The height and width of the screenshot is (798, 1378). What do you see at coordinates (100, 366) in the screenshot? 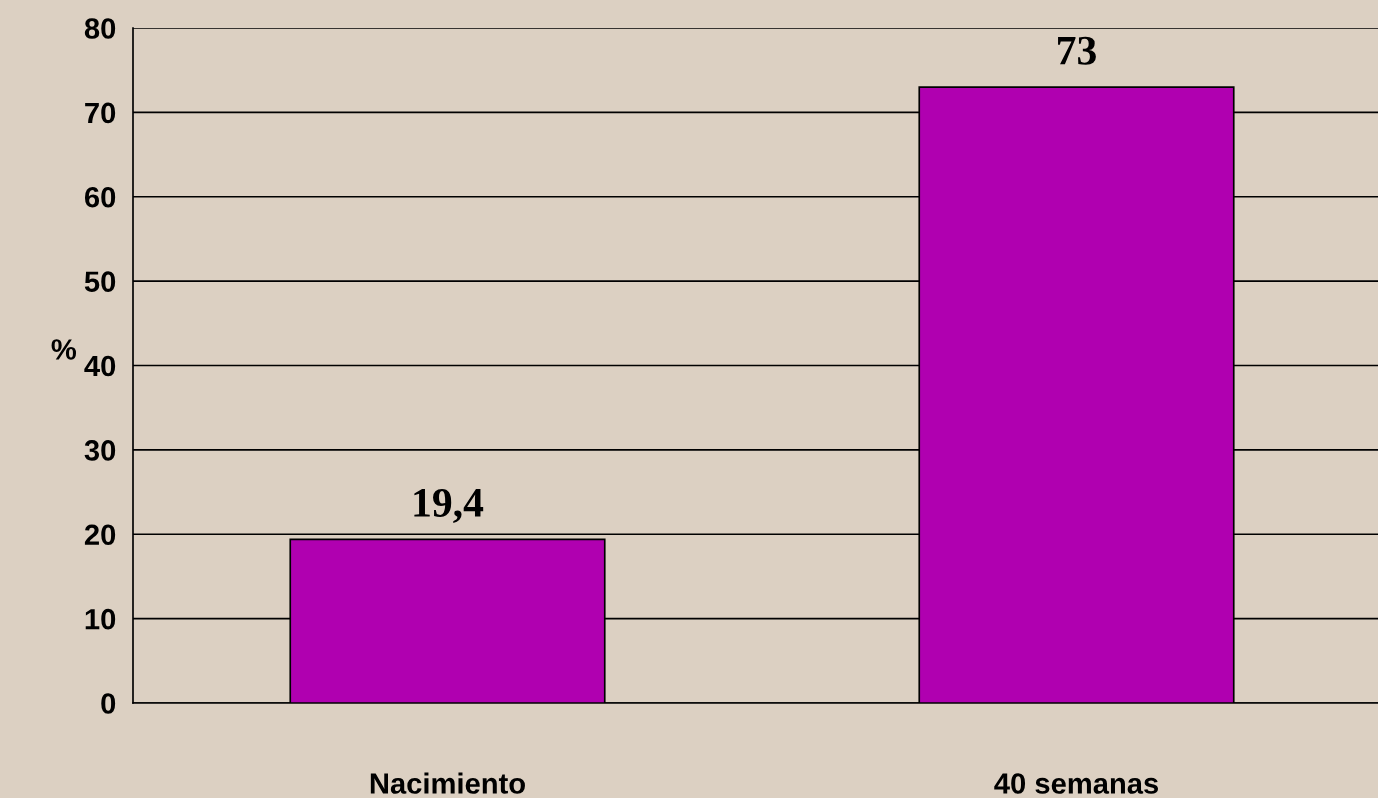
I see `y-tick-label: 40` at bounding box center [100, 366].